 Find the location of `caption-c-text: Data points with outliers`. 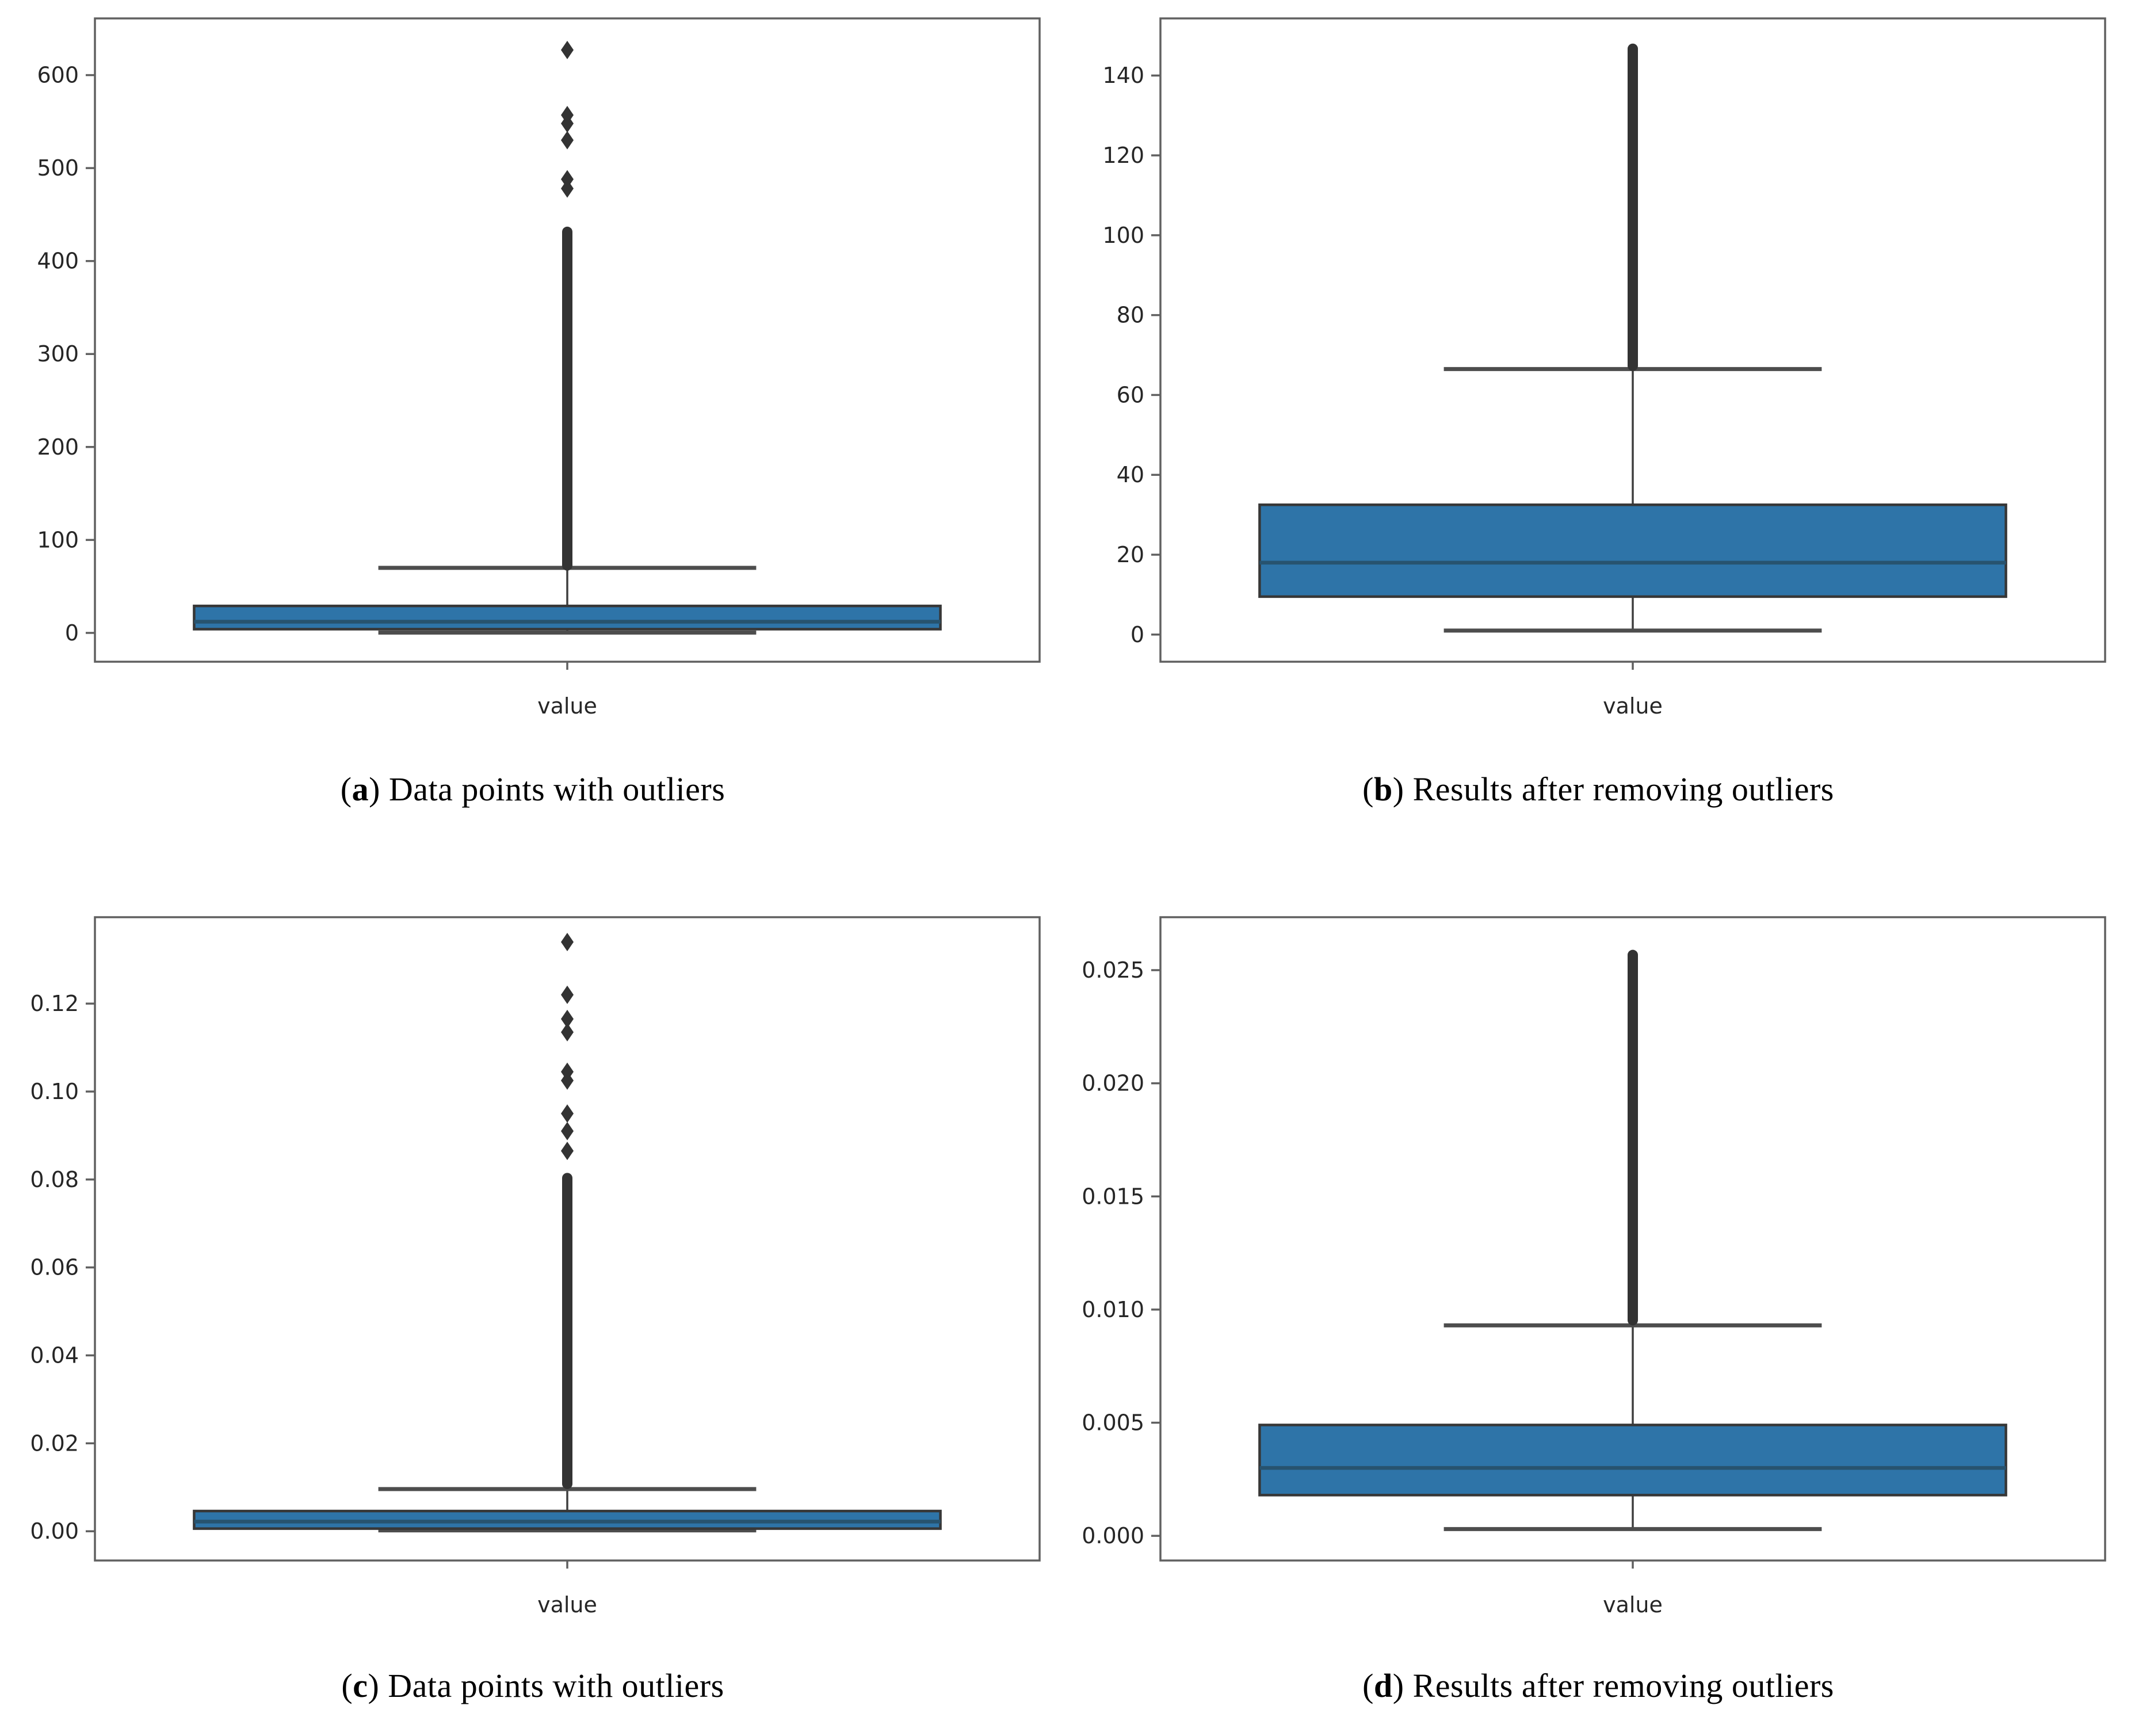

caption-c-text: Data points with outliers is located at coordinates (556, 1685).